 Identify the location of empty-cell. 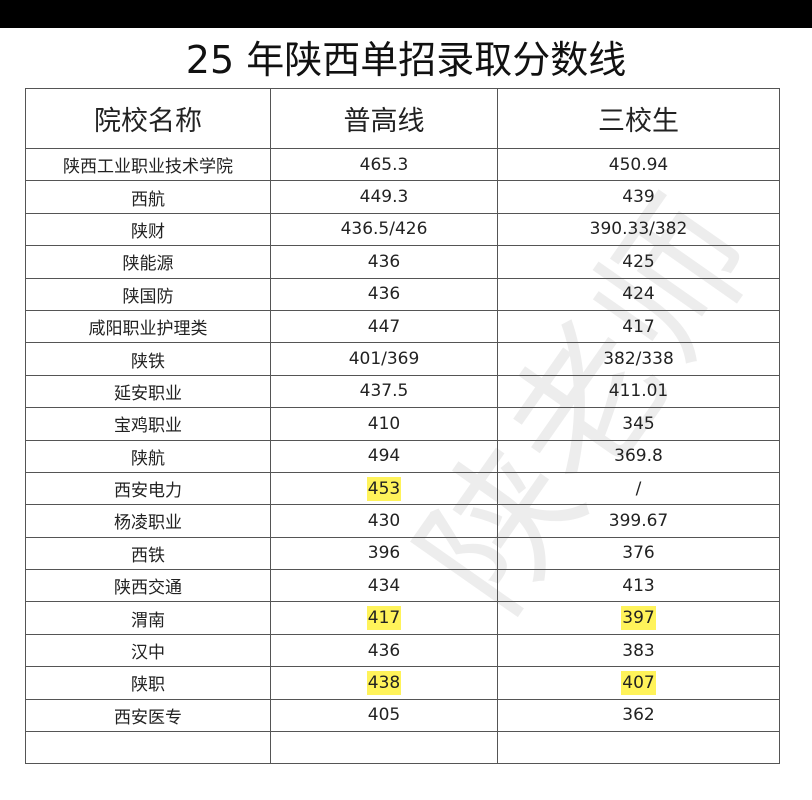
(638, 748).